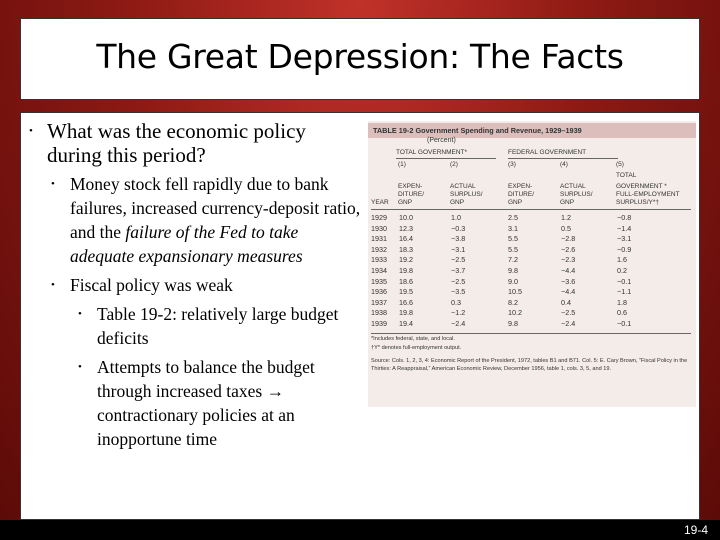  Describe the element at coordinates (568, 239) in the screenshot. I see `value-cell: −2.8` at that location.